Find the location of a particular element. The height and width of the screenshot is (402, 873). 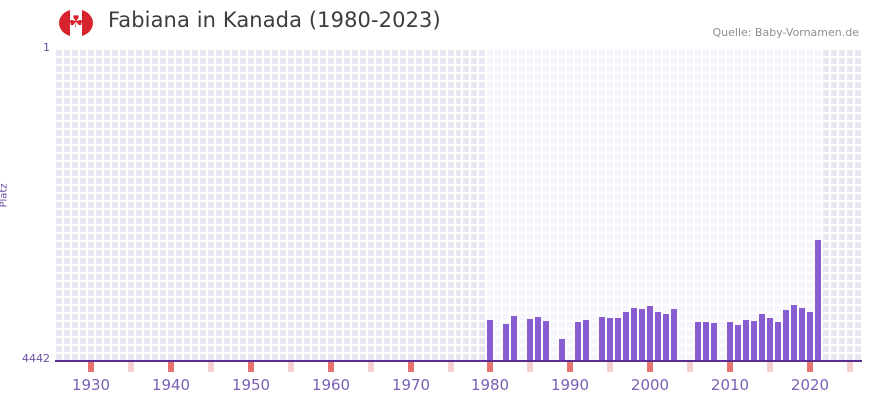

canada-flag-icon: ☘ is located at coordinates (76, 23).